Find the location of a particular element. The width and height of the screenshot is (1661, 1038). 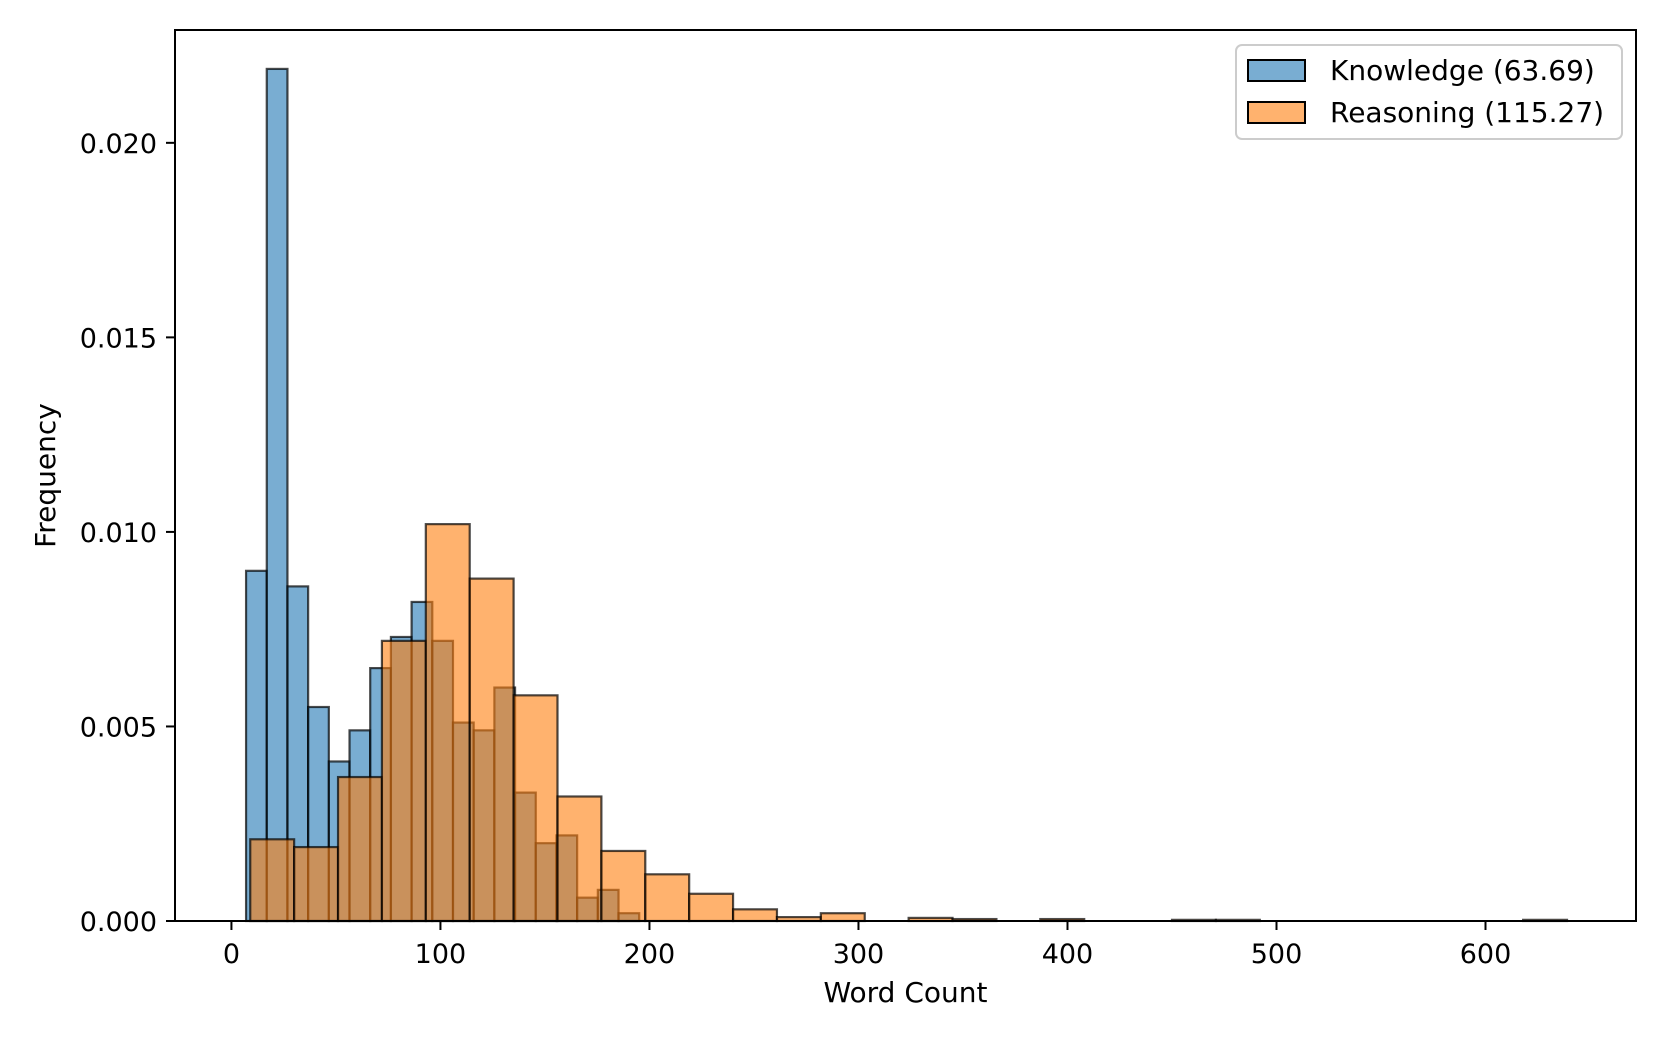

y-tick-label: 0.000 is located at coordinates (118, 922).